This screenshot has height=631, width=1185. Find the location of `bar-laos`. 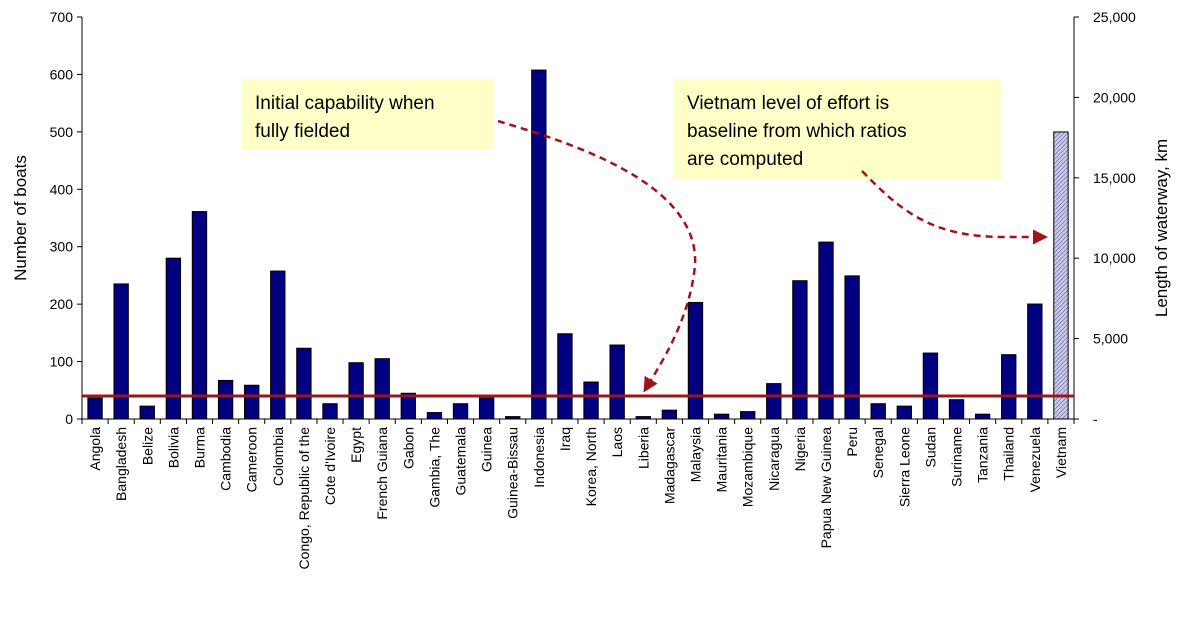

bar-laos is located at coordinates (617, 382).